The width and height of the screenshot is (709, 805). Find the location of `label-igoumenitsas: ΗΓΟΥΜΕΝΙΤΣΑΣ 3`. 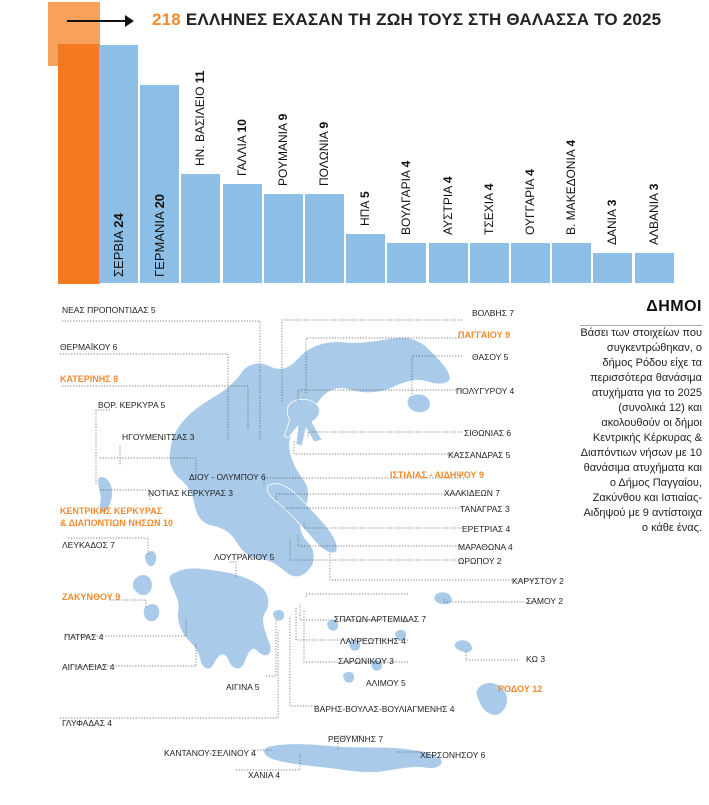

label-igoumenitsas: ΗΓΟΥΜΕΝΙΤΣΑΣ 3 is located at coordinates (158, 437).